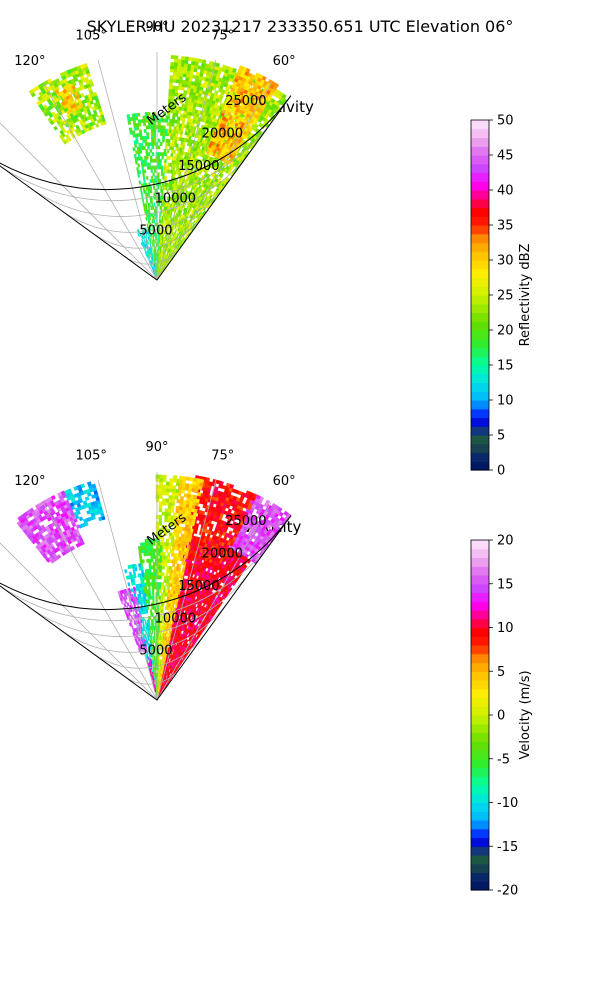  I want to click on colorbar-tick-label: 15, so click(505, 366).